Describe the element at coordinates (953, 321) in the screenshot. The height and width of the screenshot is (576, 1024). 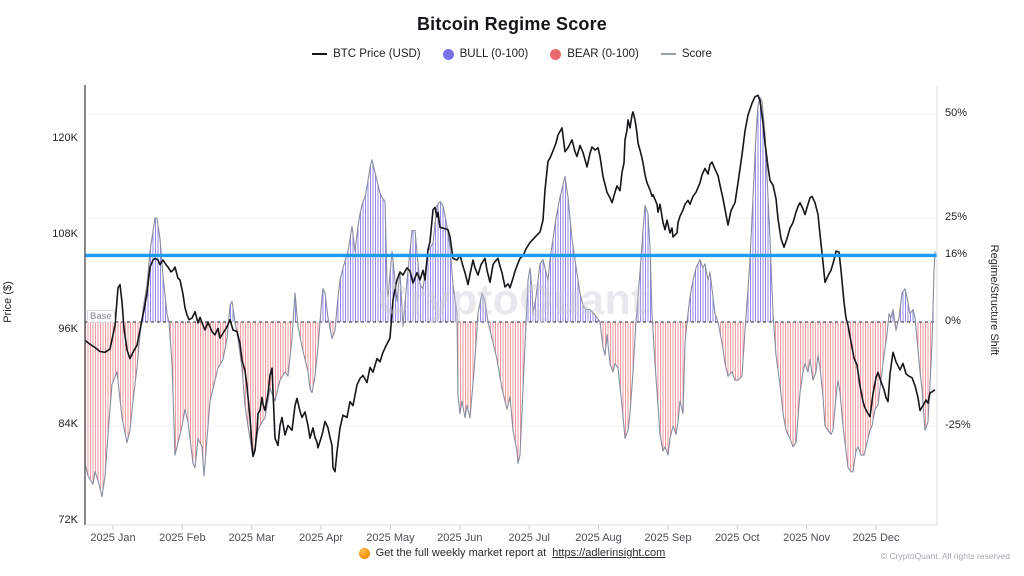
I see `y-right-tick-label: 0%` at that location.